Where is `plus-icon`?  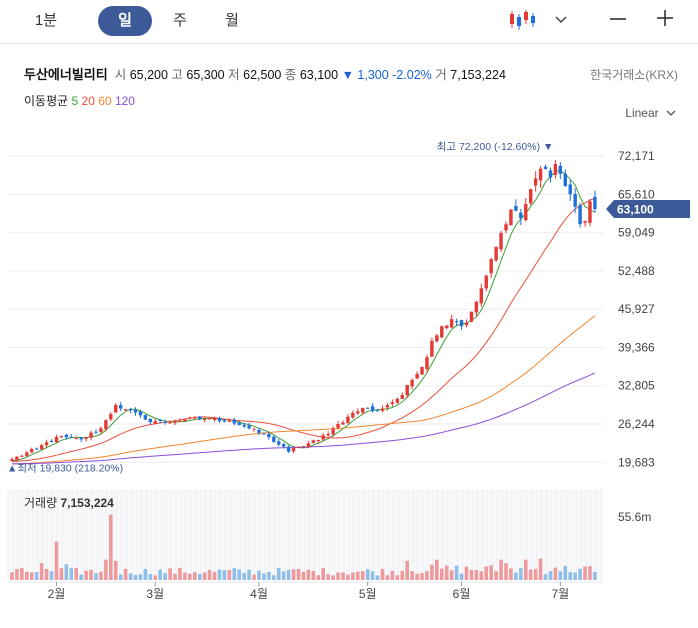
plus-icon is located at coordinates (665, 18).